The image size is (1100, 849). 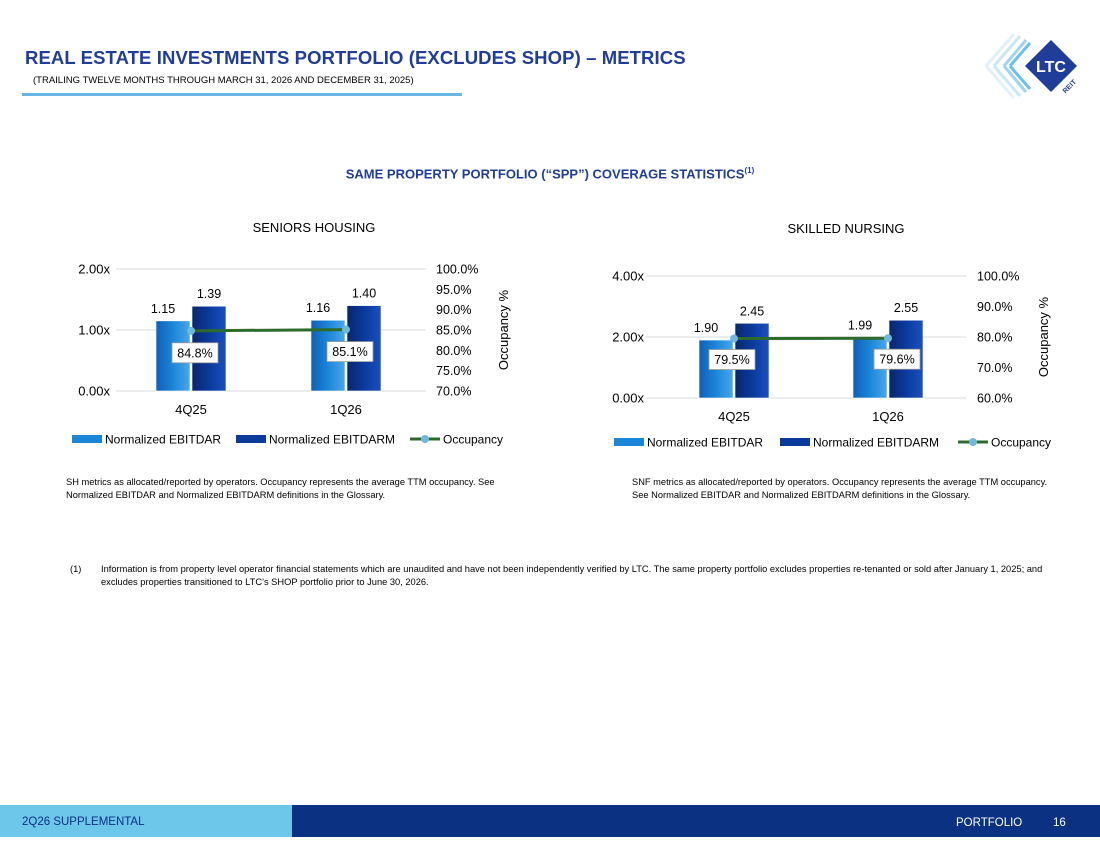 I want to click on sh-legend-ebitdarm-label: Normalized EBITDARM, so click(x=332, y=440).